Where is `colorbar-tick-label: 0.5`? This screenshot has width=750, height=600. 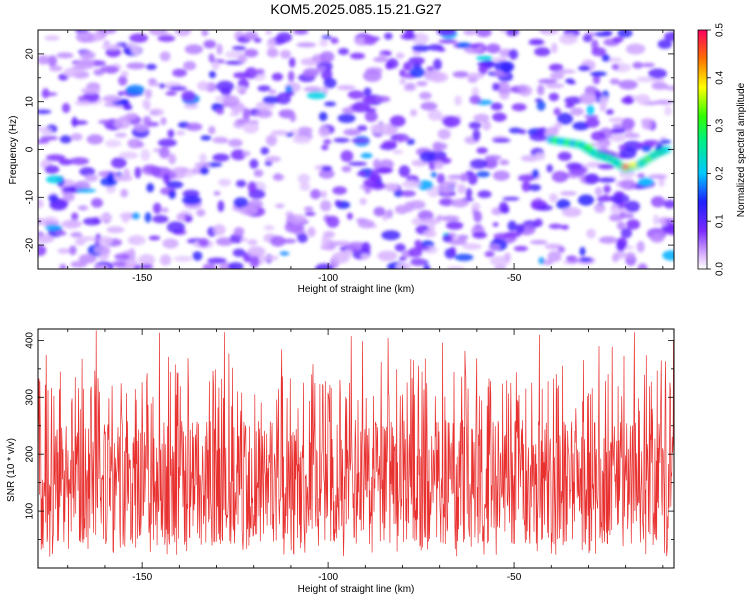 colorbar-tick-label: 0.5 is located at coordinates (720, 30).